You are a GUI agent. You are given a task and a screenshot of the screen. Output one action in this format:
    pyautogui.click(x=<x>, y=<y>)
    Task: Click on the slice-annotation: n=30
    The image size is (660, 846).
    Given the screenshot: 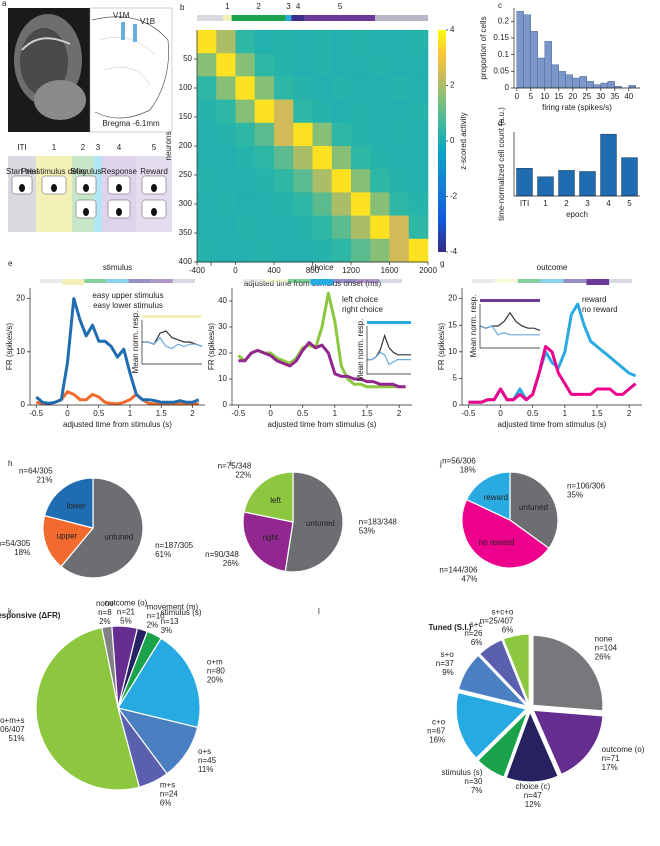 What is the action you would take?
    pyautogui.click(x=473, y=781)
    